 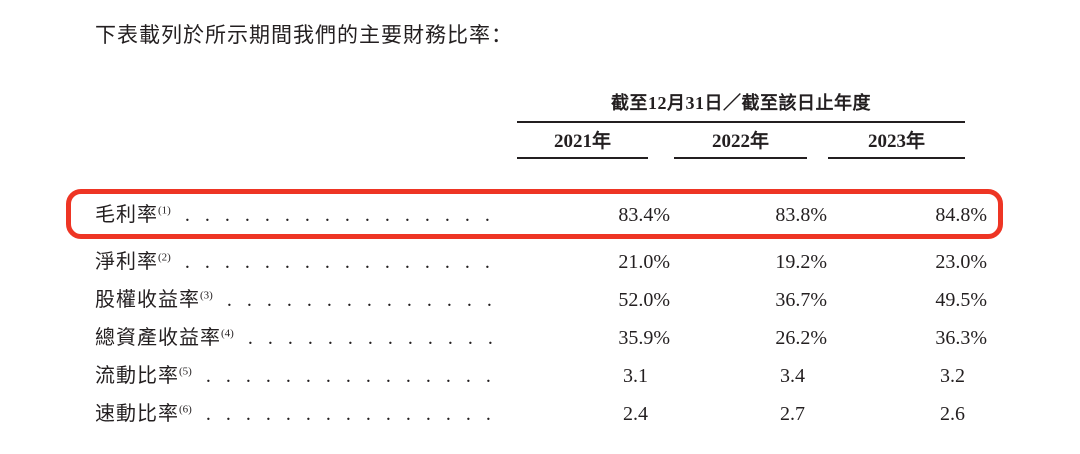 I want to click on period-header: 截至12月31日／截至該日止年度, so click(x=741, y=107).